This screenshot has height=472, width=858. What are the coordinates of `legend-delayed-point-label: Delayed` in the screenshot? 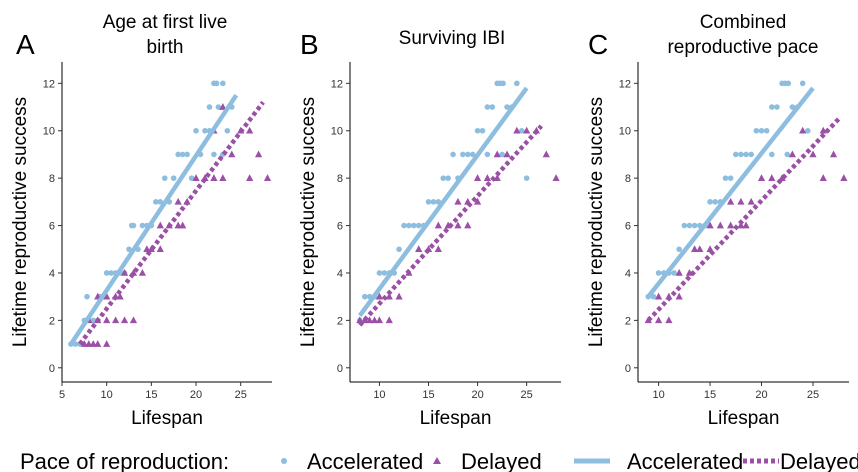 It's located at (501, 460).